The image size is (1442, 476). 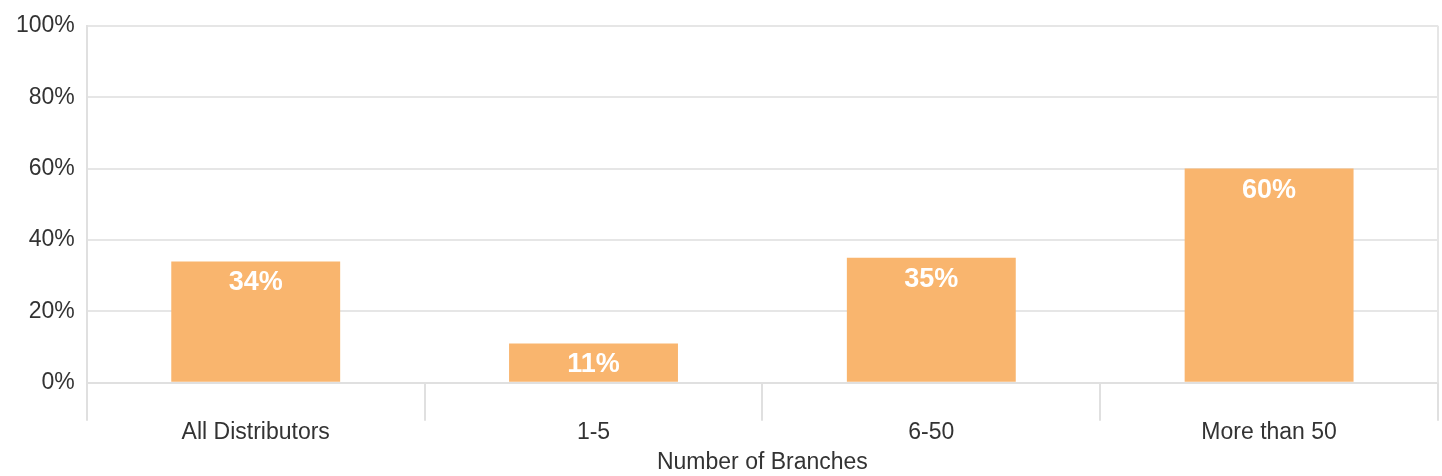 I want to click on y-tick-label: 40%, so click(x=51, y=238).